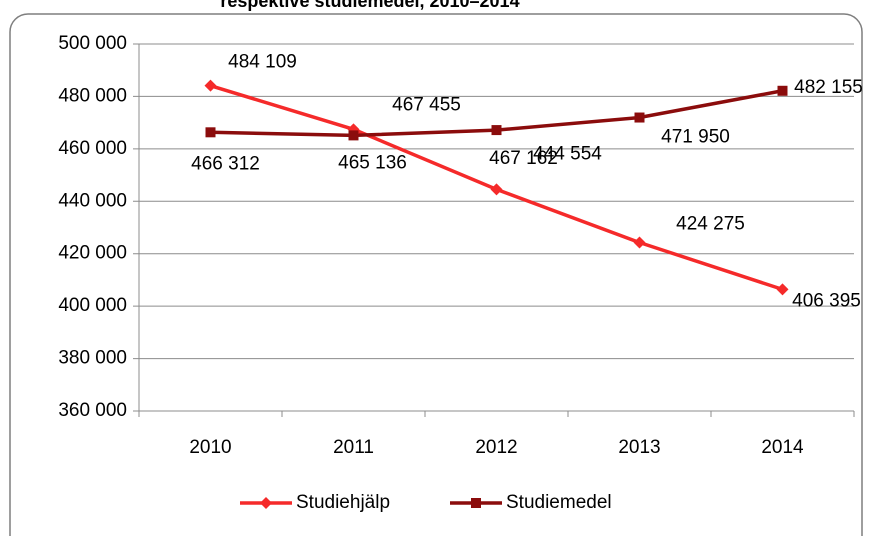 The height and width of the screenshot is (536, 872). Describe the element at coordinates (92, 358) in the screenshot. I see `y-tick-label: 380 000` at that location.